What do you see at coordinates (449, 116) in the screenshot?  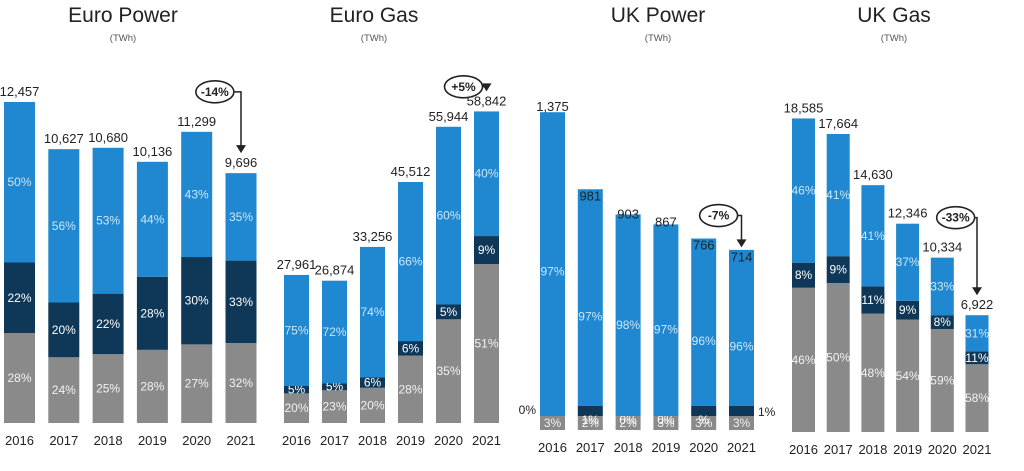 I see `bar-total-label: 55,944` at bounding box center [449, 116].